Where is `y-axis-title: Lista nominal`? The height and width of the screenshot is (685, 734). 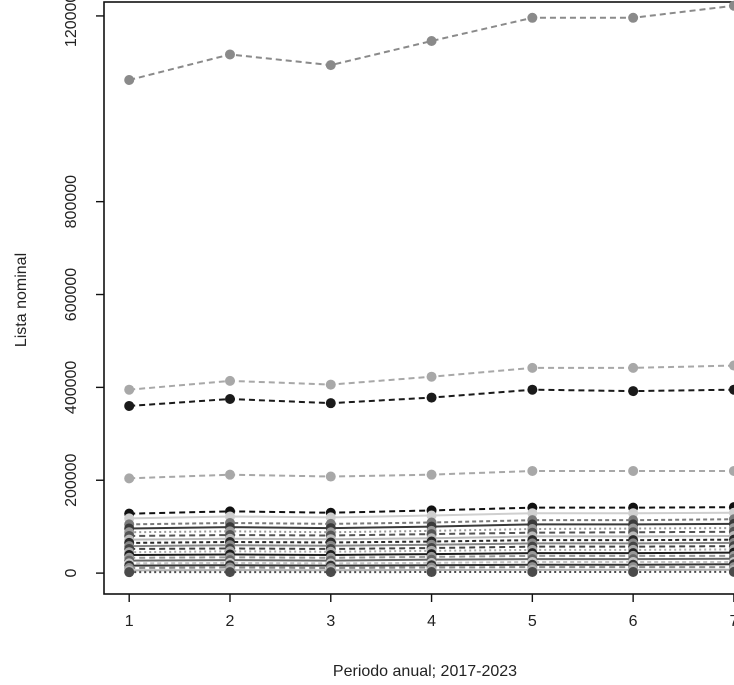 y-axis-title: Lista nominal is located at coordinates (21, 300).